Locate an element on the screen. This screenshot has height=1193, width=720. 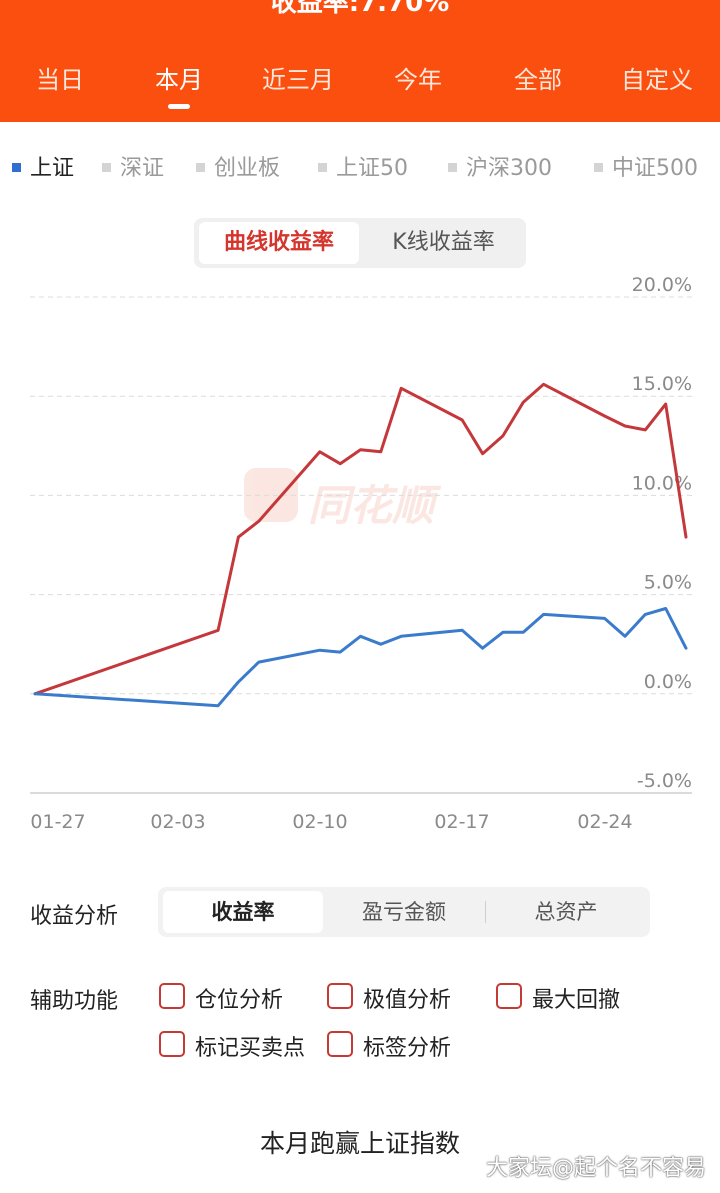
kline-return-button: K线收益率 is located at coordinates (443, 242).